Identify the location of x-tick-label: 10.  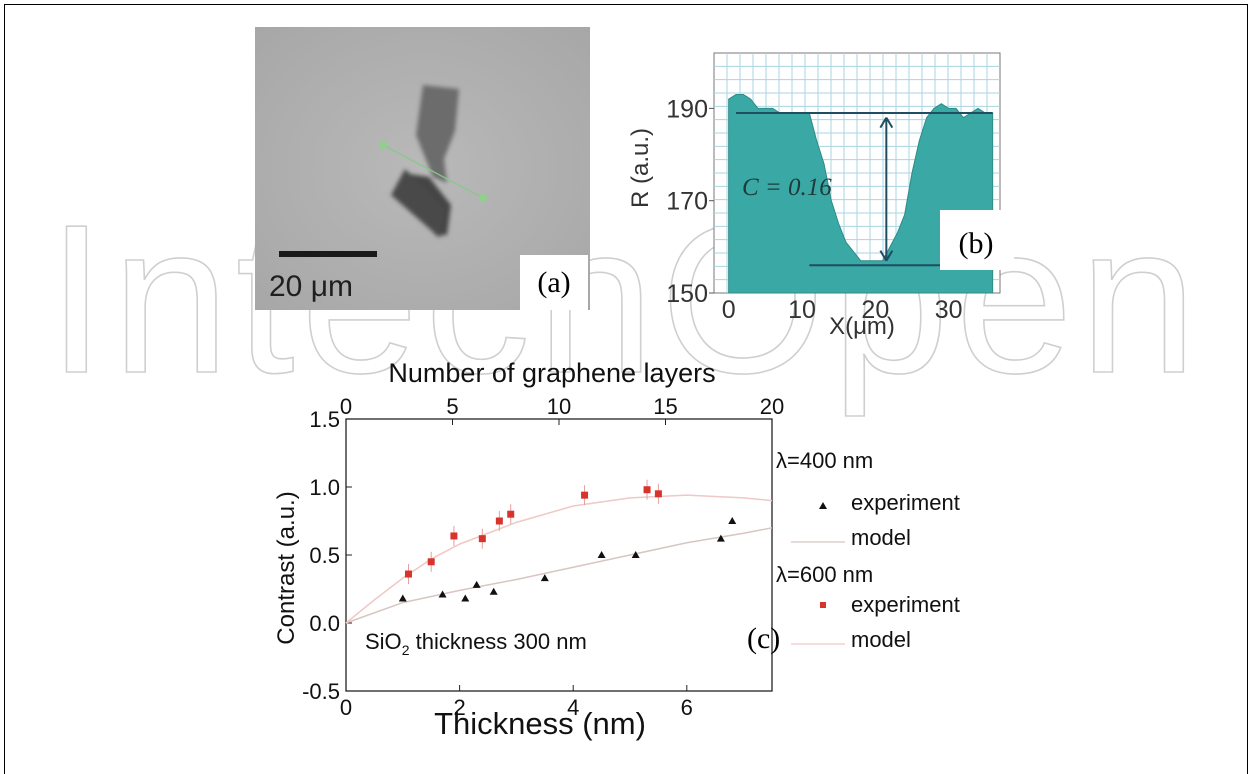
(802, 310).